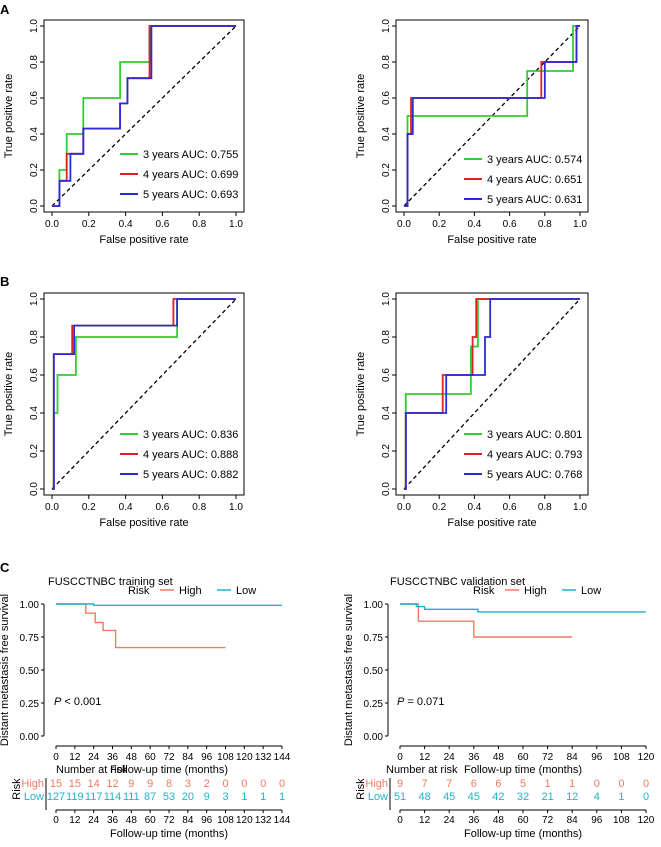  What do you see at coordinates (523, 820) in the screenshot?
I see `risk-x-tick-label: 60` at bounding box center [523, 820].